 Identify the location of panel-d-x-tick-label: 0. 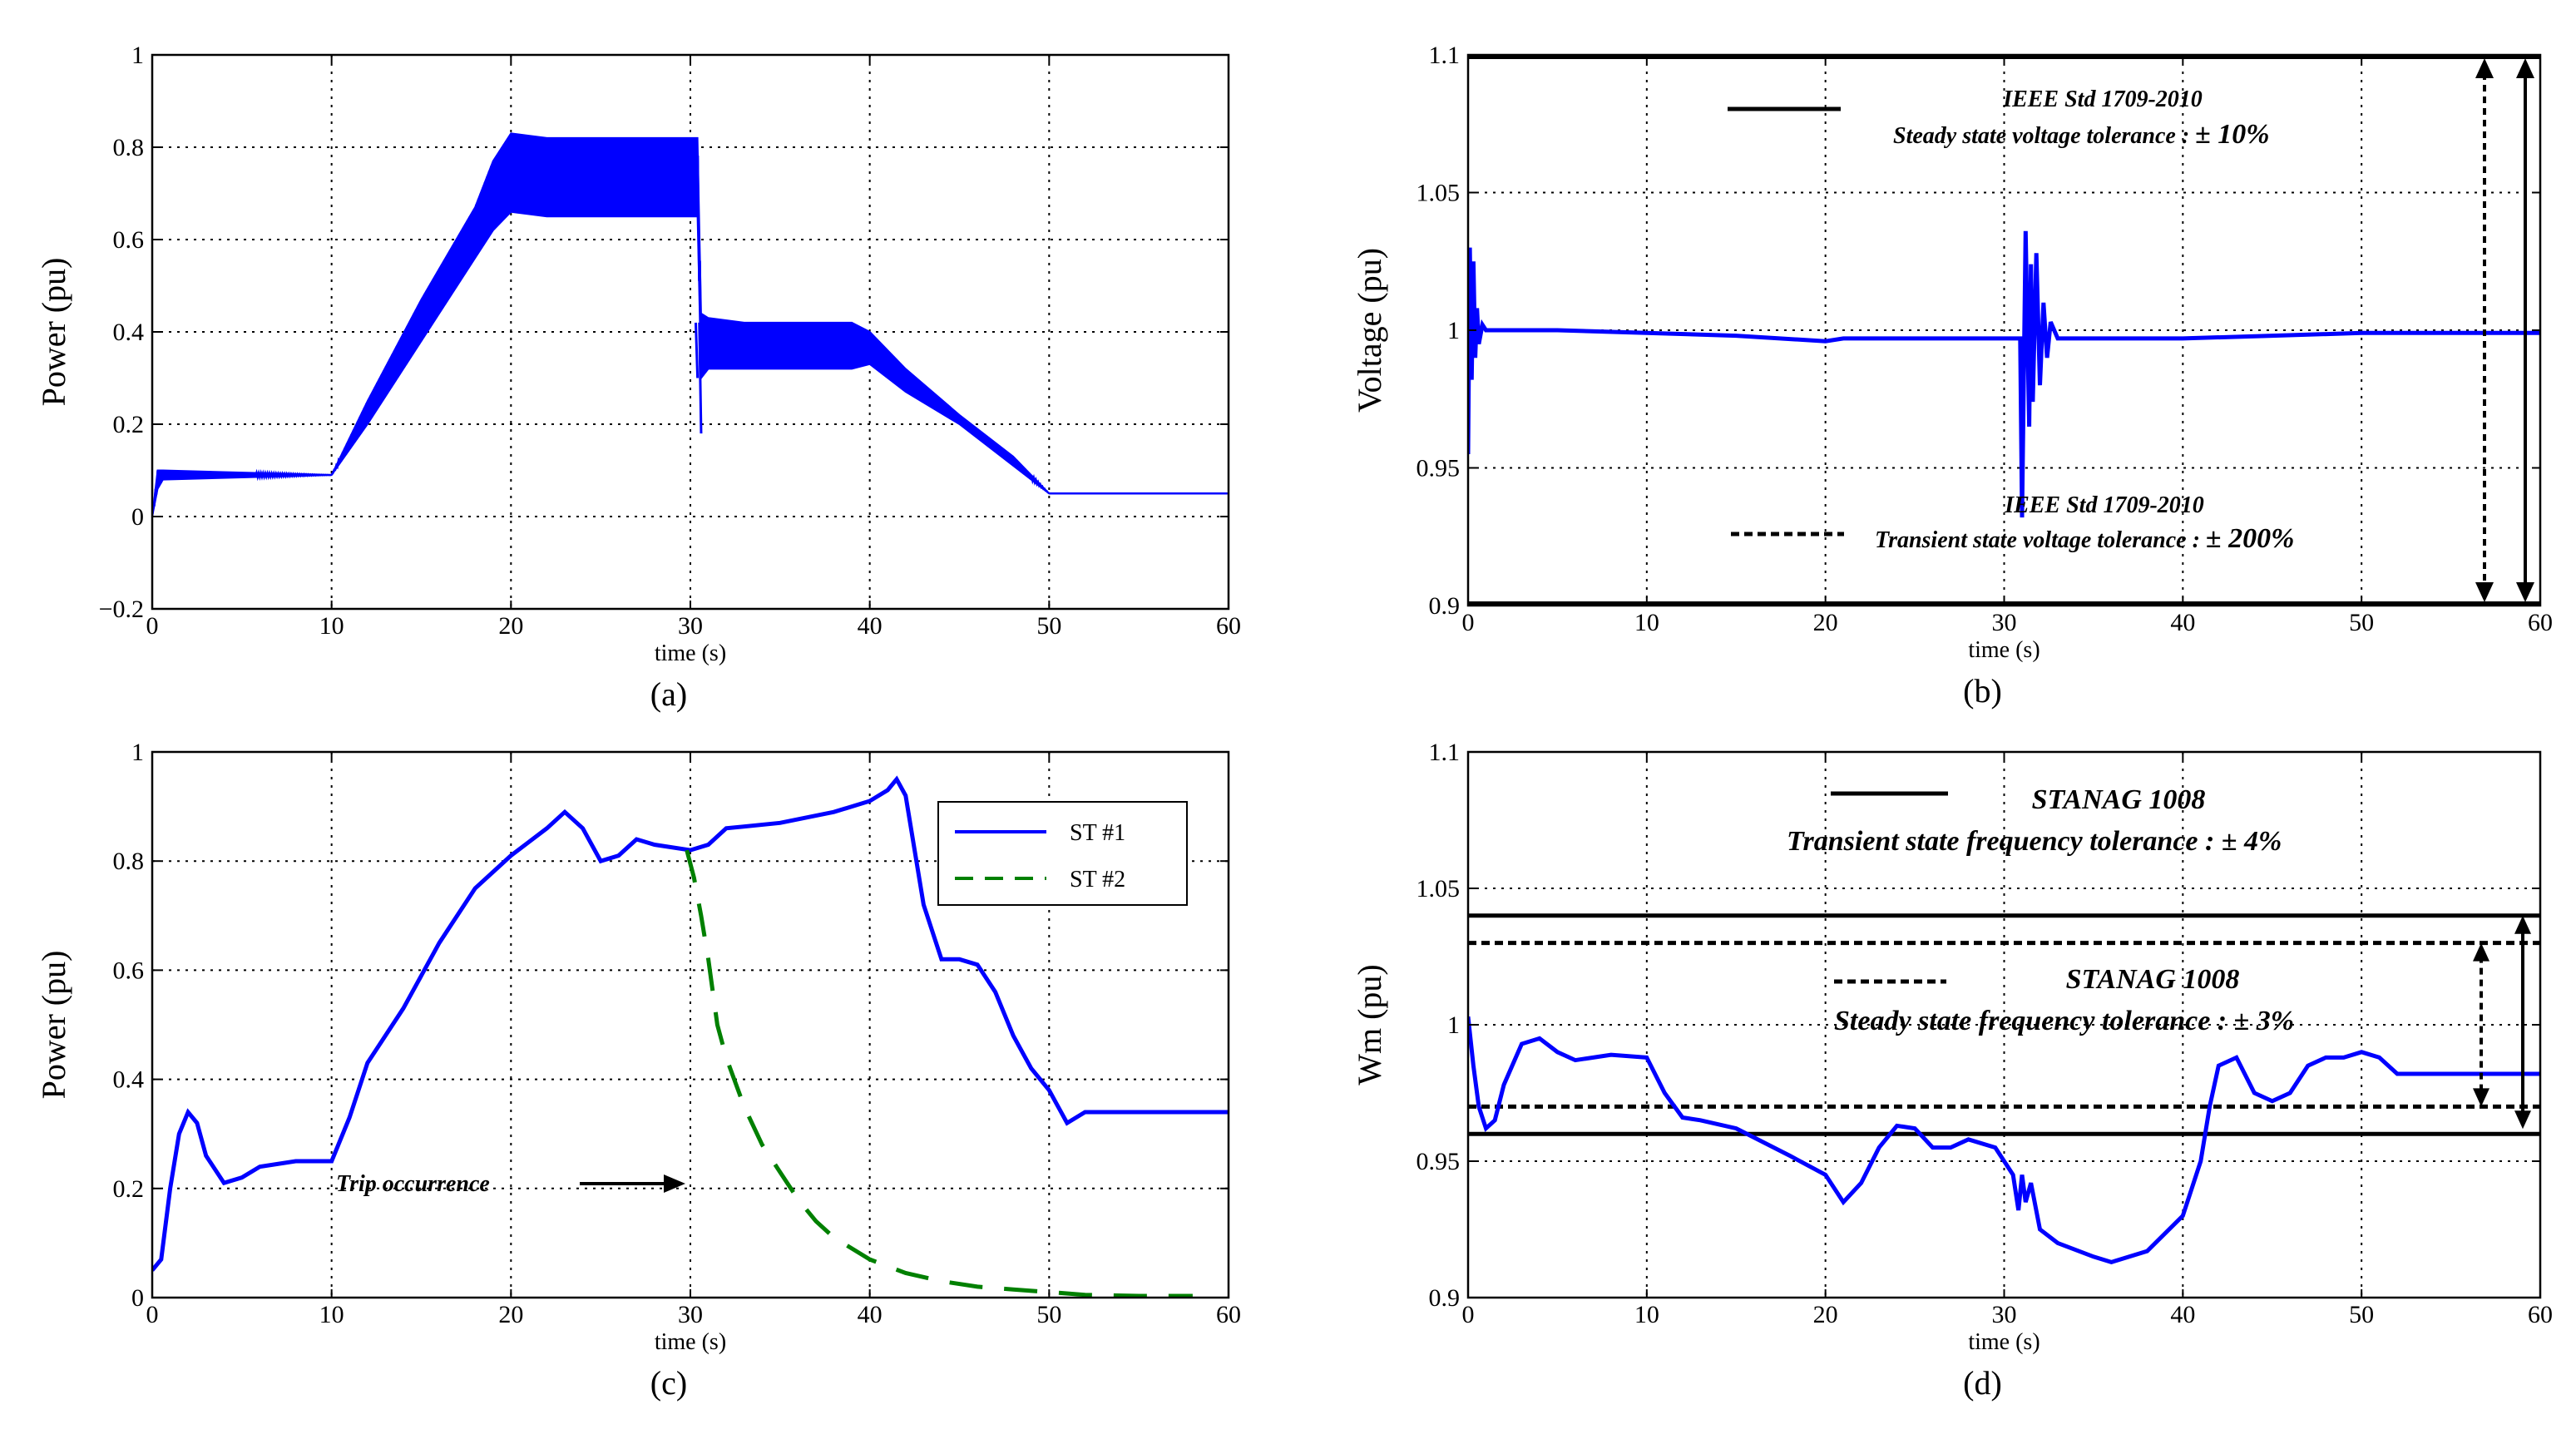
(1468, 1314).